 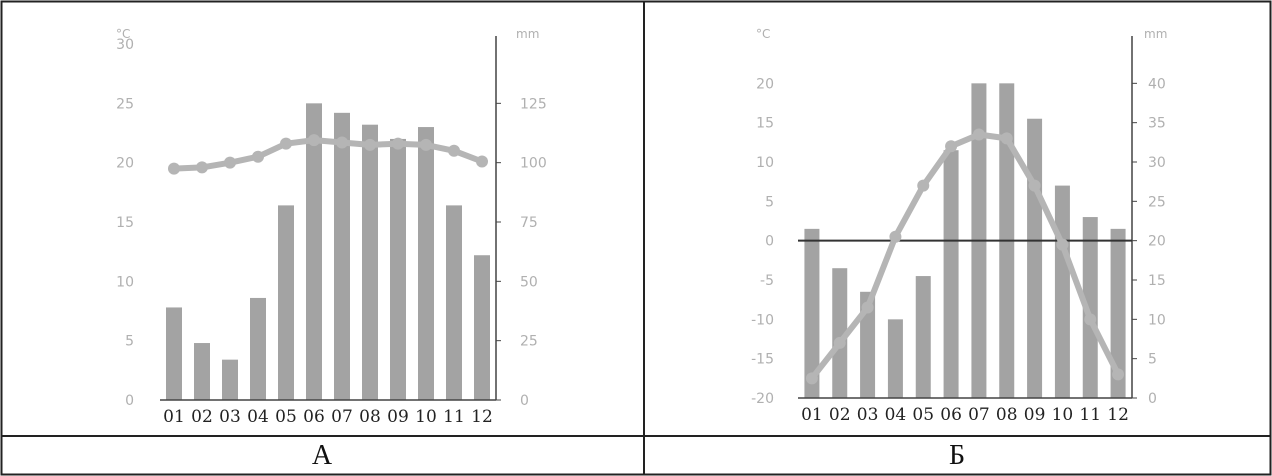 I want to click on temp-unit-label: °C, so click(x=763, y=34).